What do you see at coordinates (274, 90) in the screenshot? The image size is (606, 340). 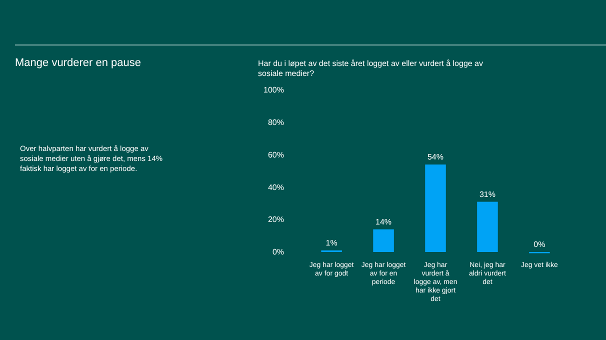 I see `y-tick-label: 100%` at bounding box center [274, 90].